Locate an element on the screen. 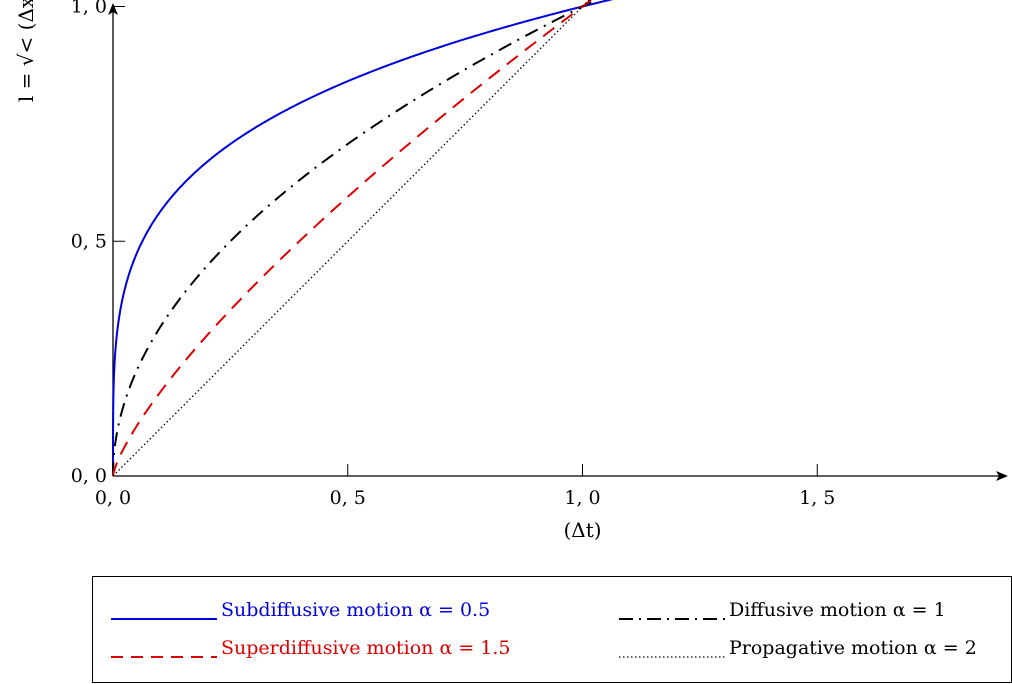 The height and width of the screenshot is (684, 1012). y-tick-label: 0, 5 is located at coordinates (89, 241).